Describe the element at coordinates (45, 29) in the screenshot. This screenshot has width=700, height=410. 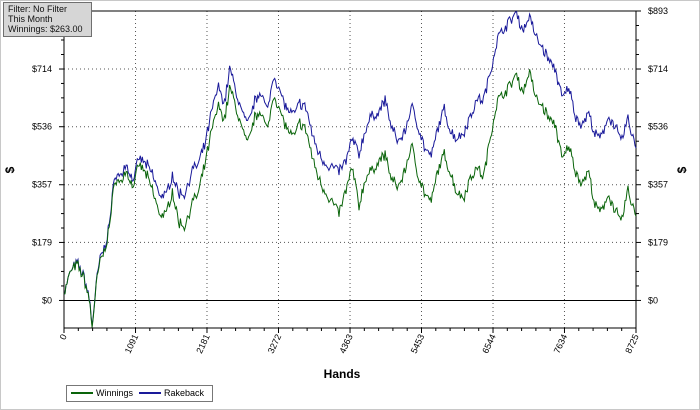
I see `winnings-label: Winnings: $263.00` at that location.